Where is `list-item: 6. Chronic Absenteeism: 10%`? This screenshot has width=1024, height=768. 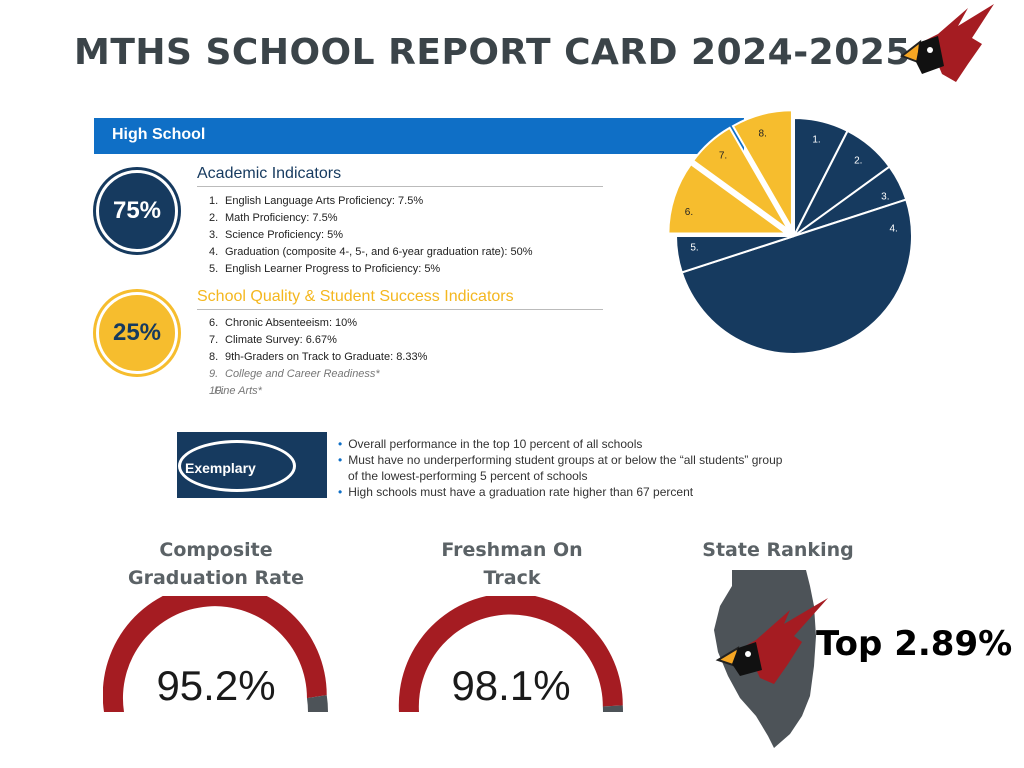
list-item: 6. Chronic Absenteeism: 10% is located at coordinates (283, 323).